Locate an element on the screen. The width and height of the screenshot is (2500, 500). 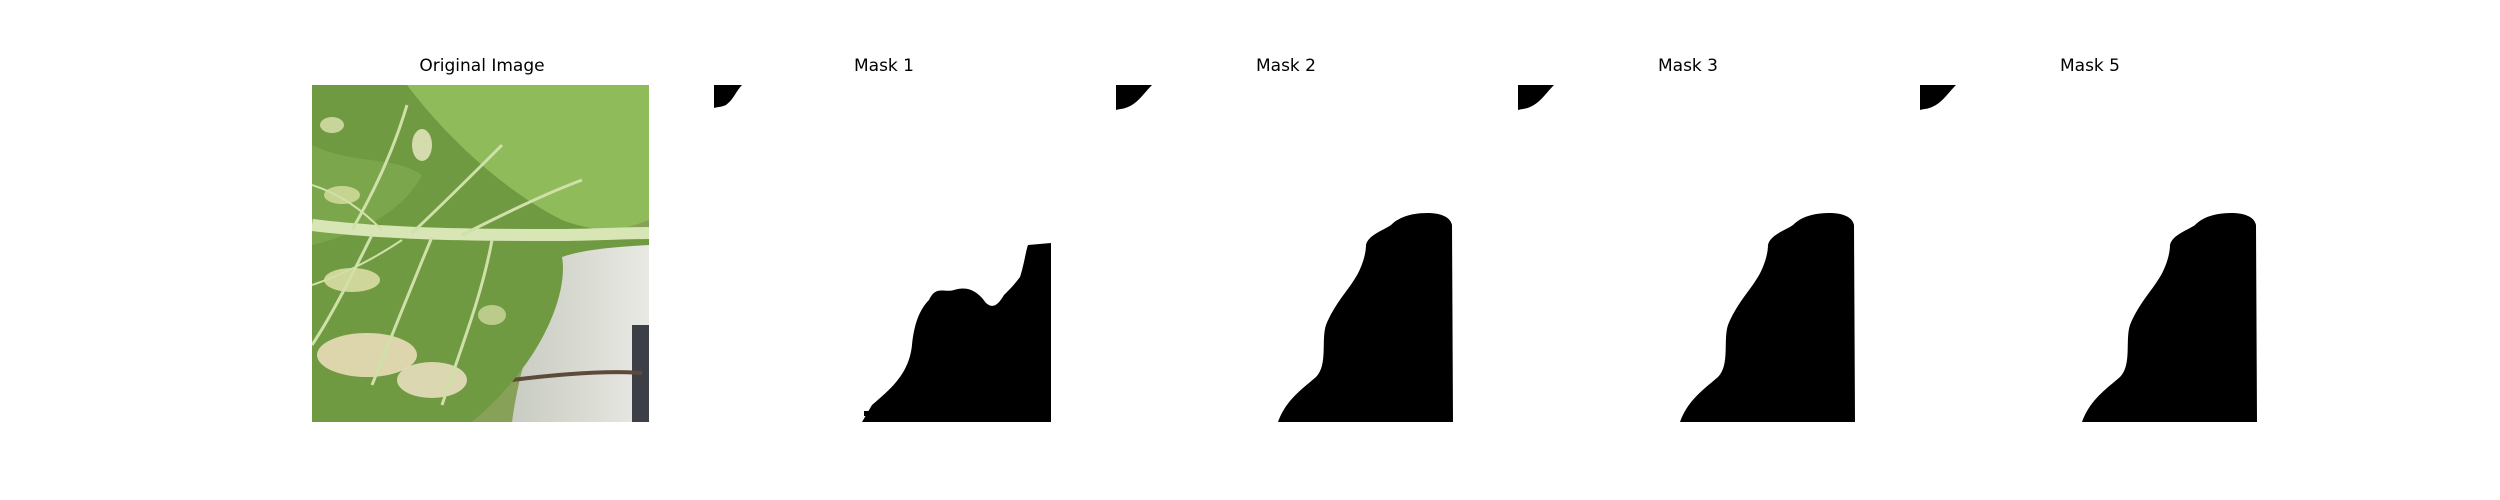
panel-title: Mask 3 is located at coordinates (1687, 66).